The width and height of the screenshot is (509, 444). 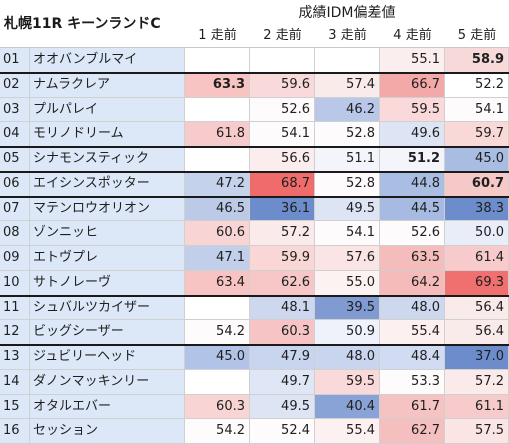 What do you see at coordinates (107, 431) in the screenshot?
I see `horse-name: セッション` at bounding box center [107, 431].